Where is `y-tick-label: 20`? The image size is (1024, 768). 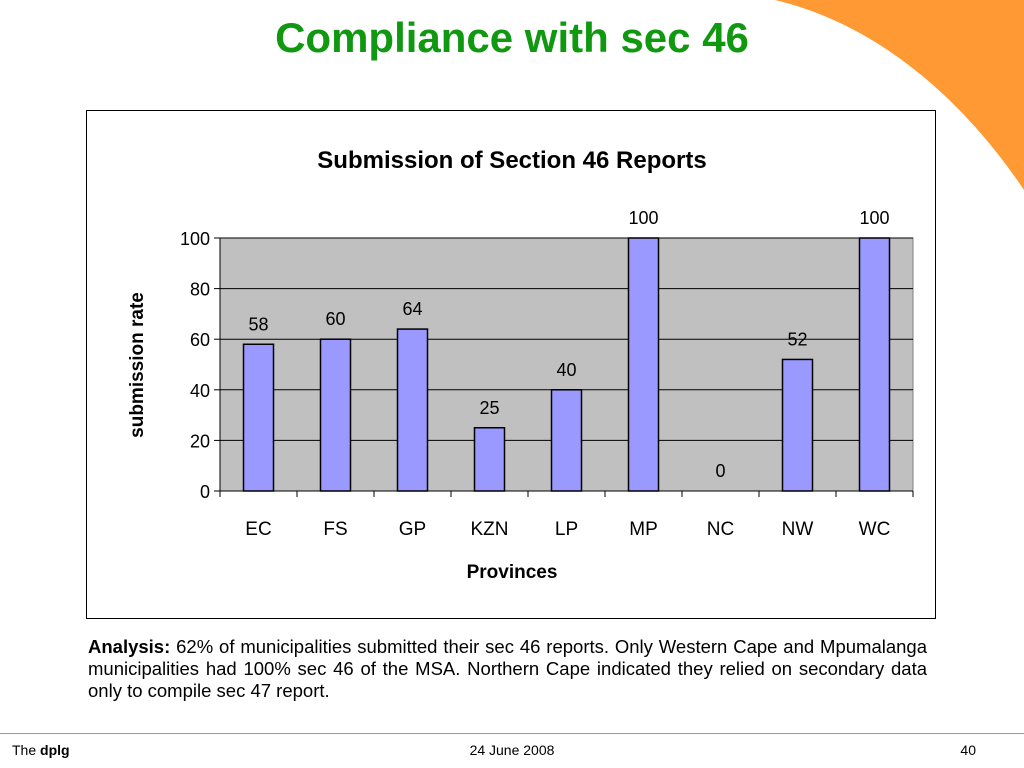 y-tick-label: 20 is located at coordinates (200, 441).